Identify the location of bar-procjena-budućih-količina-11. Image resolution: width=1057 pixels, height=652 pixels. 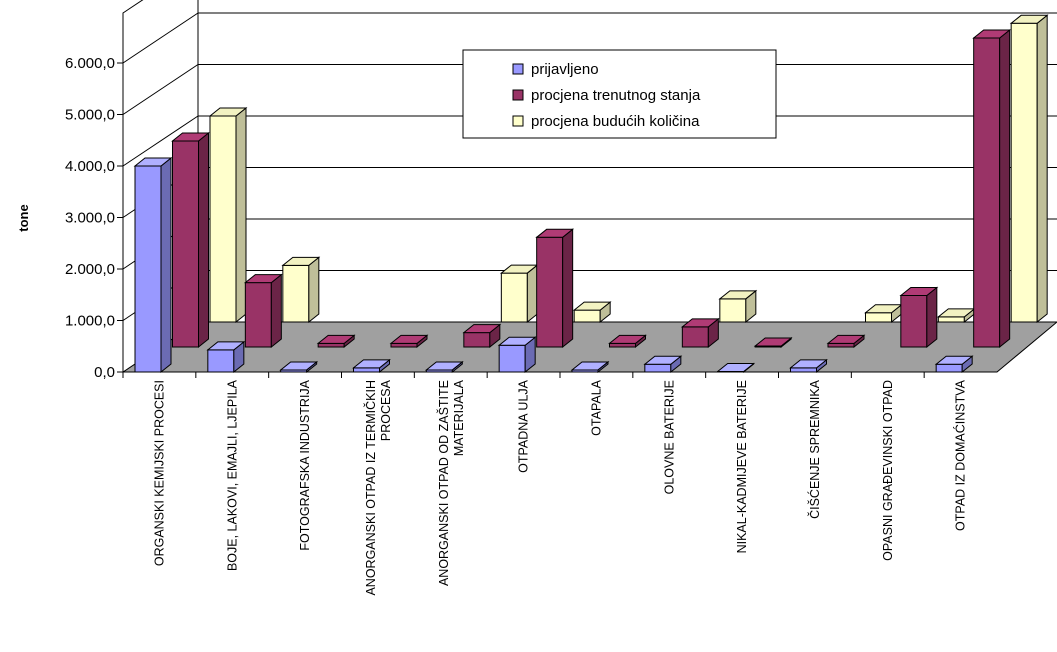
(1029, 169).